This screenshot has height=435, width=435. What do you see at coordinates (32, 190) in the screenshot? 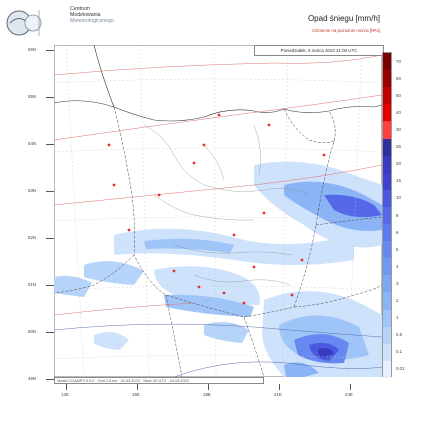
I see `latitude-label: 53N` at bounding box center [32, 190].